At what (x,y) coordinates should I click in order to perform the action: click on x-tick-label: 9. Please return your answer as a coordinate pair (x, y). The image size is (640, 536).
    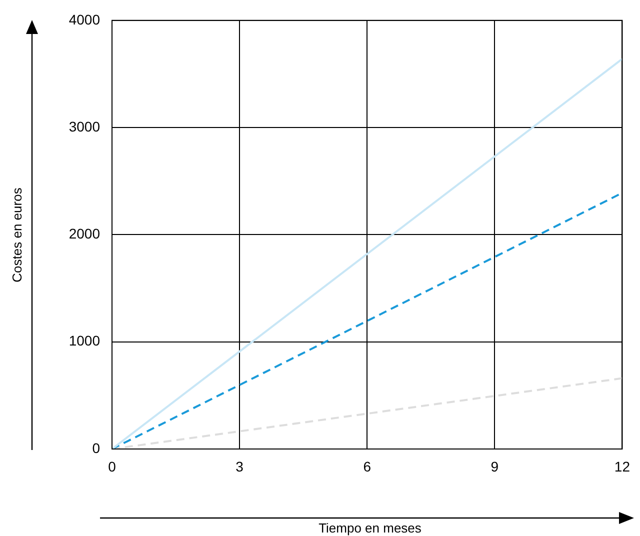
    Looking at the image, I should click on (494, 466).